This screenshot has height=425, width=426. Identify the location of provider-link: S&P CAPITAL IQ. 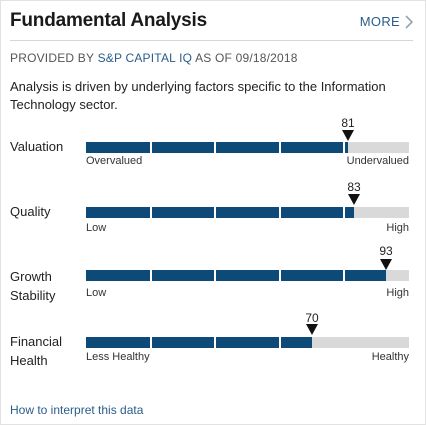
(145, 58).